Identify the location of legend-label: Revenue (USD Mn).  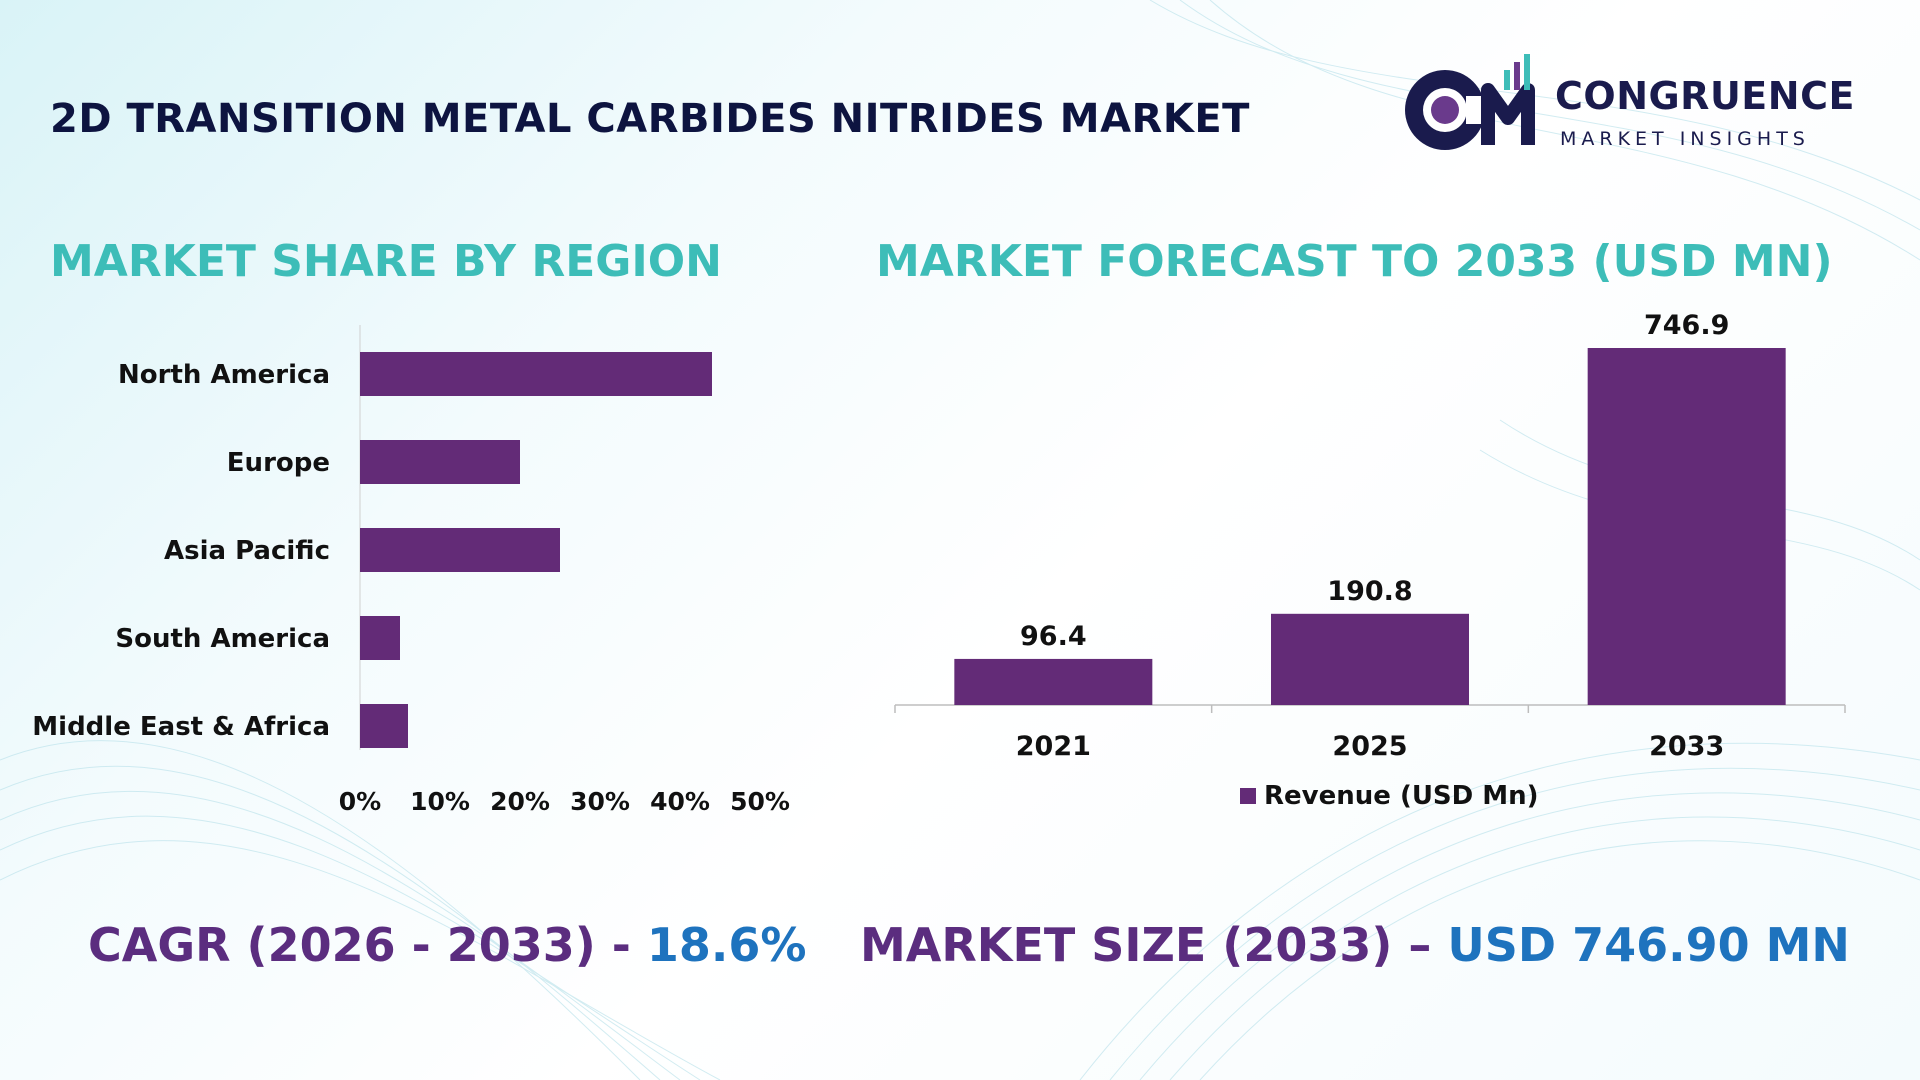
(1401, 796).